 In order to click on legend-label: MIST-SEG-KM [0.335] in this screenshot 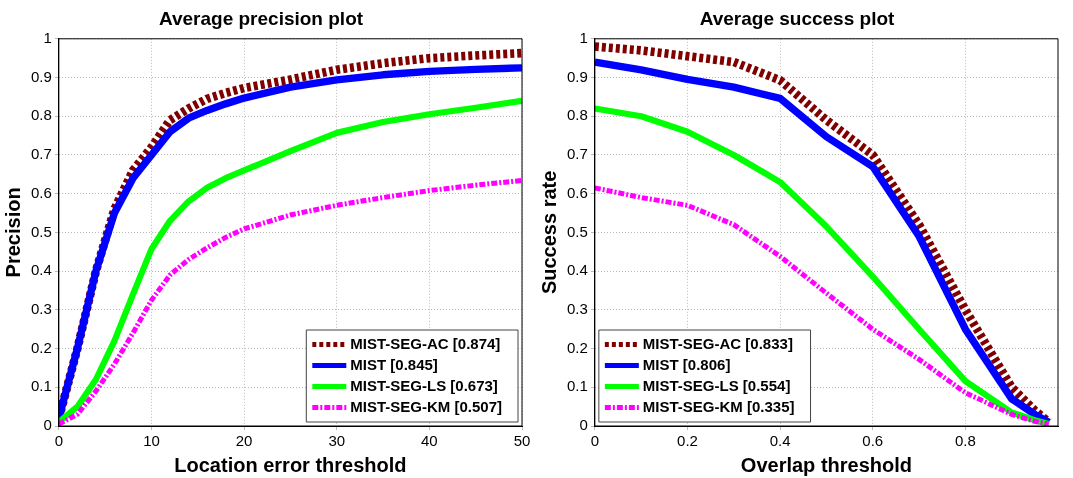, I will do `click(718, 406)`.